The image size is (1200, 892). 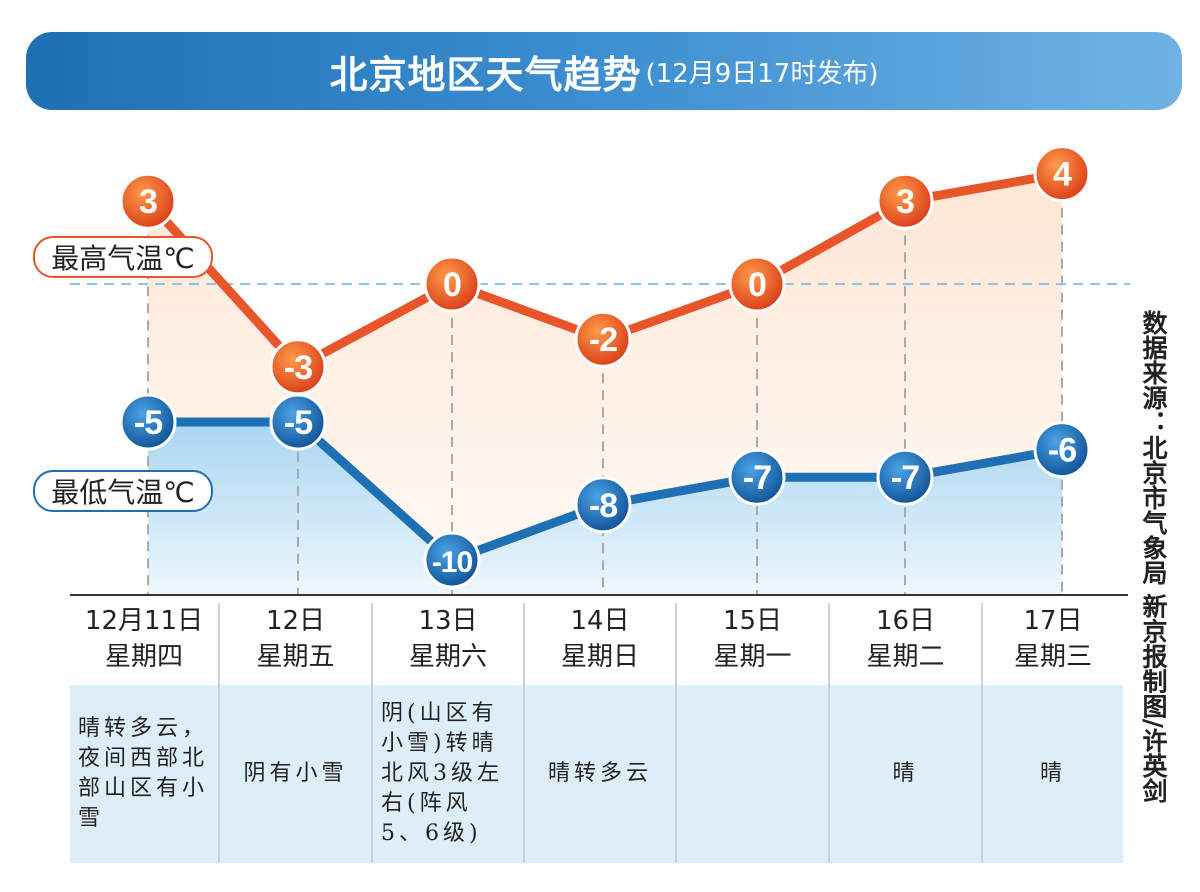 What do you see at coordinates (1053, 621) in the screenshot?
I see `day-date: 17日` at bounding box center [1053, 621].